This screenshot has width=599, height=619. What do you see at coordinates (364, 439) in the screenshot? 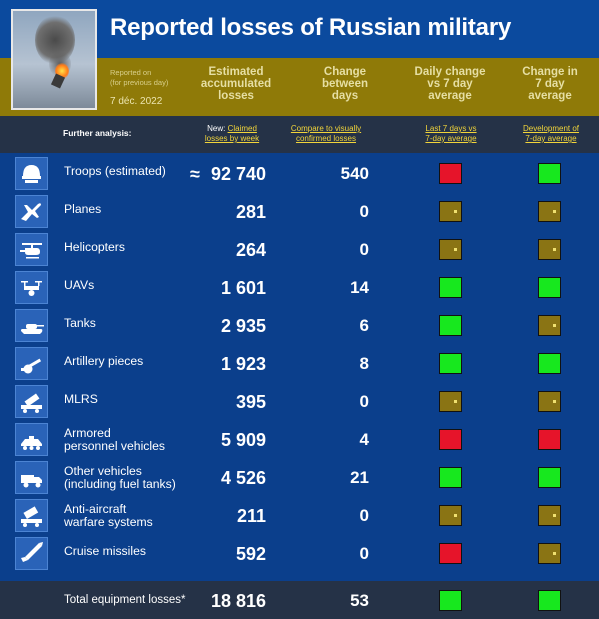
I see `change-value: 4` at bounding box center [364, 439].